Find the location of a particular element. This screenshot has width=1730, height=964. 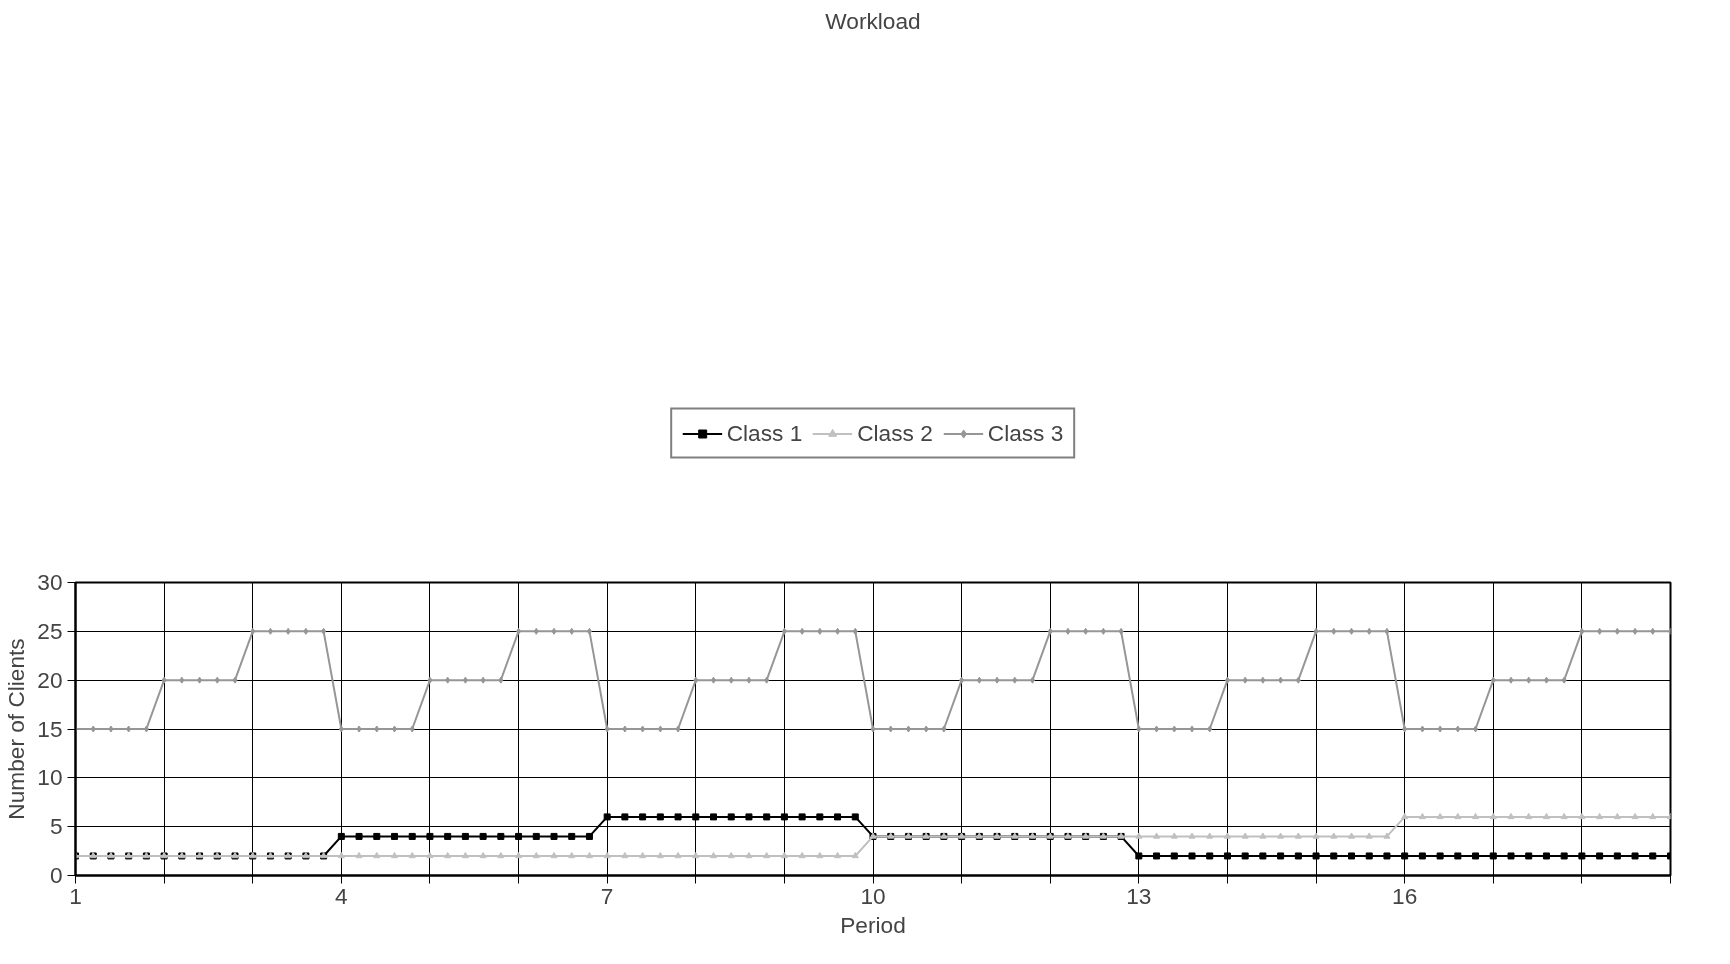

y-tick-label: 30 is located at coordinates (50, 582).